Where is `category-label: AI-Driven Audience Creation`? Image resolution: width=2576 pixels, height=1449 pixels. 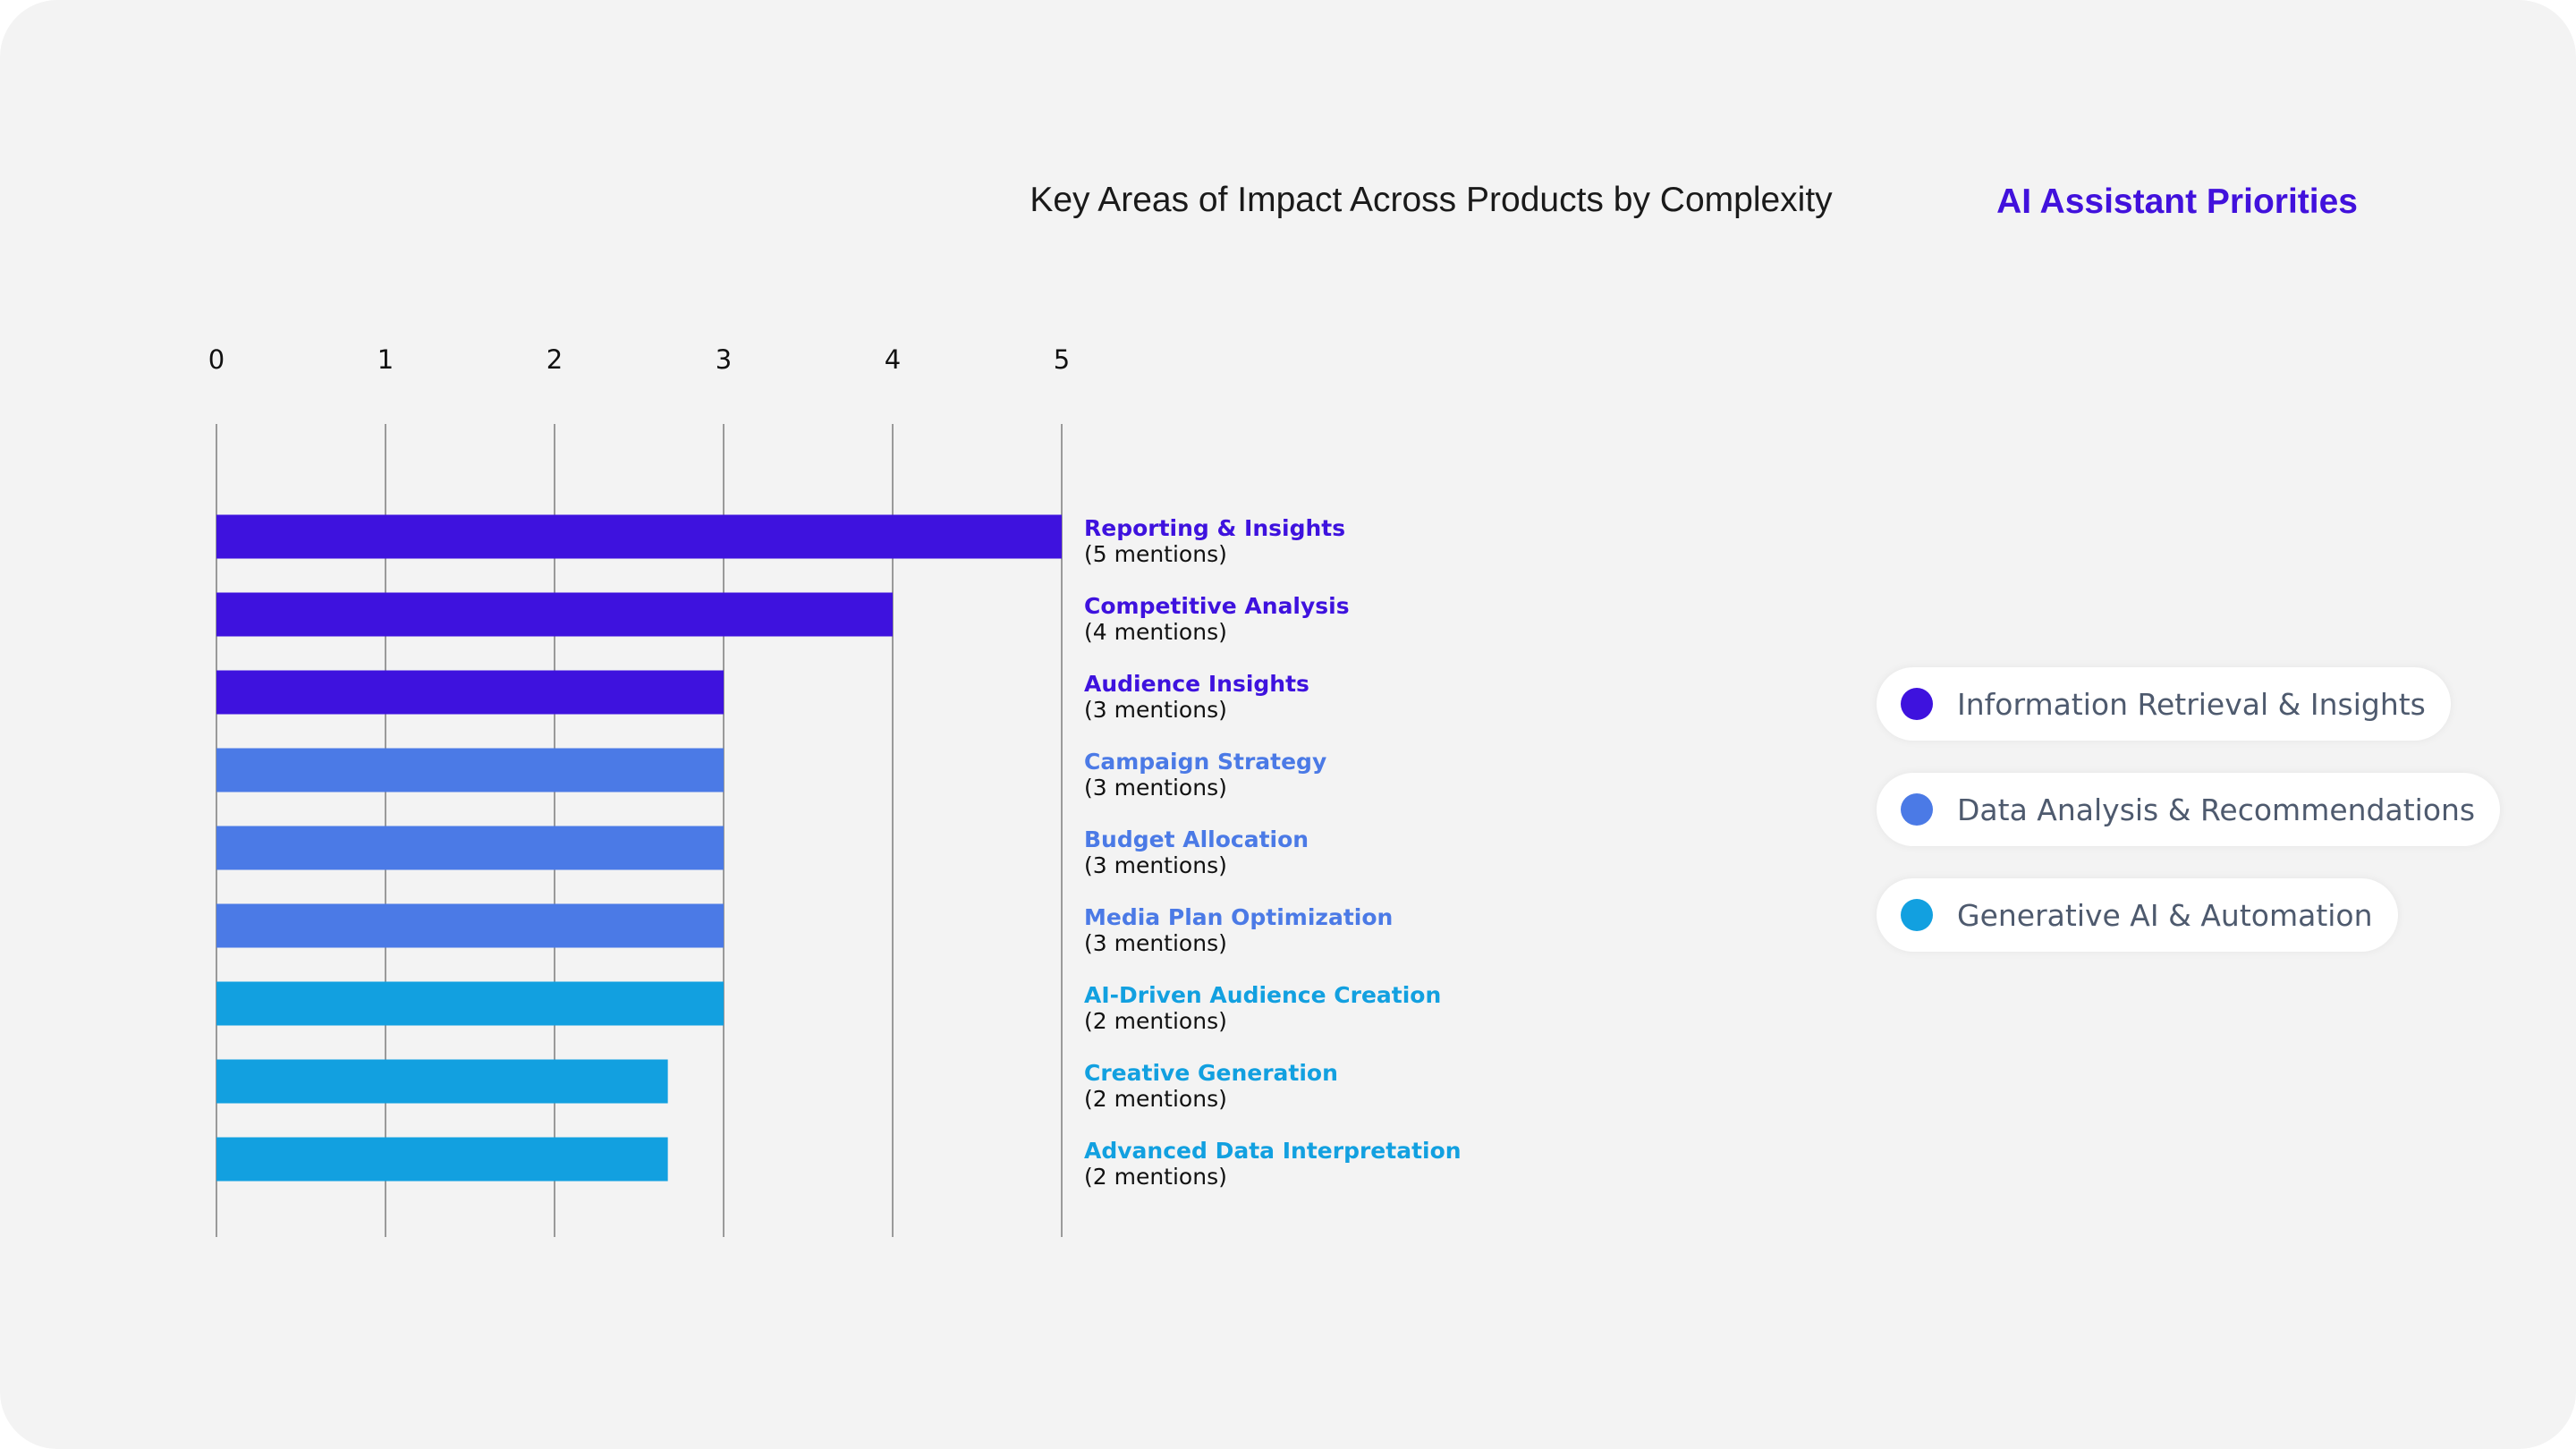
category-label: AI-Driven Audience Creation is located at coordinates (1262, 995).